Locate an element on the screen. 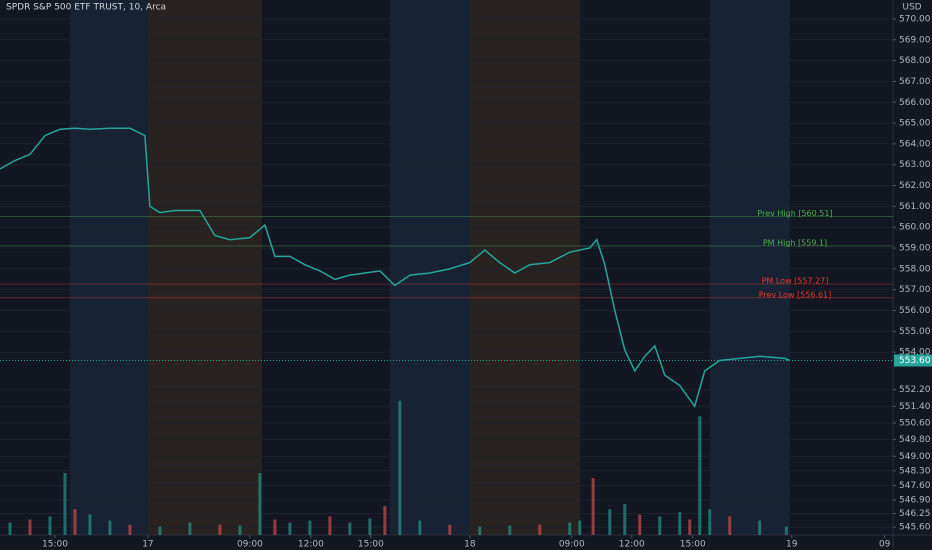 This screenshot has height=550, width=932. y-tick-label: 564.00 is located at coordinates (915, 144).